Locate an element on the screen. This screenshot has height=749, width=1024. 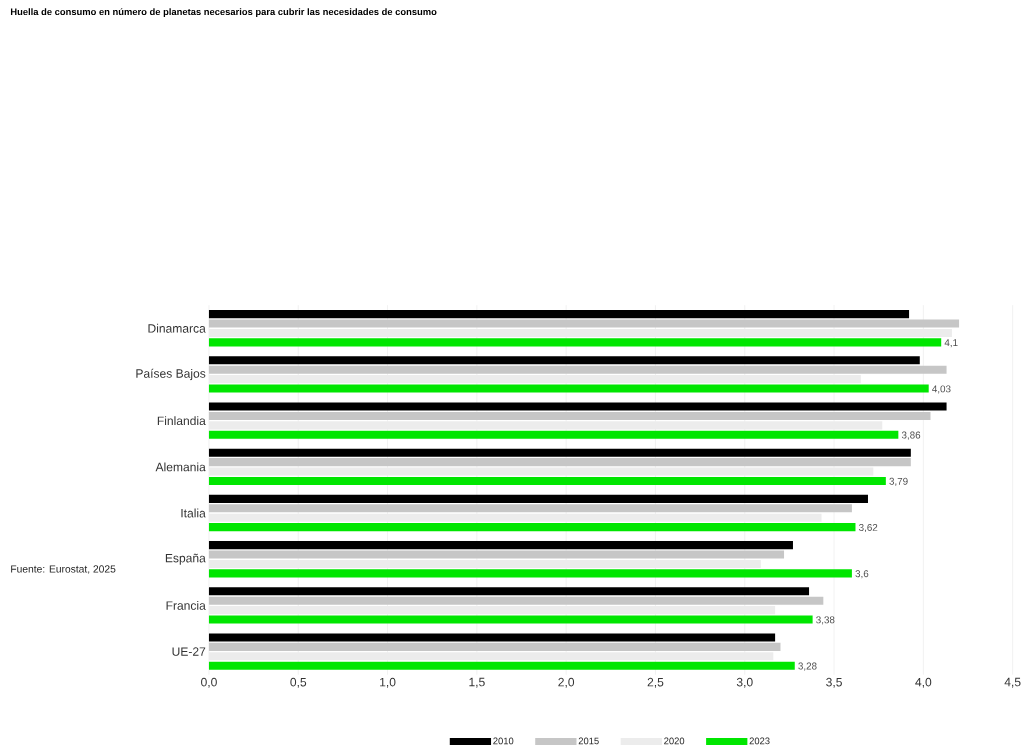
x-tick-label: 3,0 is located at coordinates (744, 682).